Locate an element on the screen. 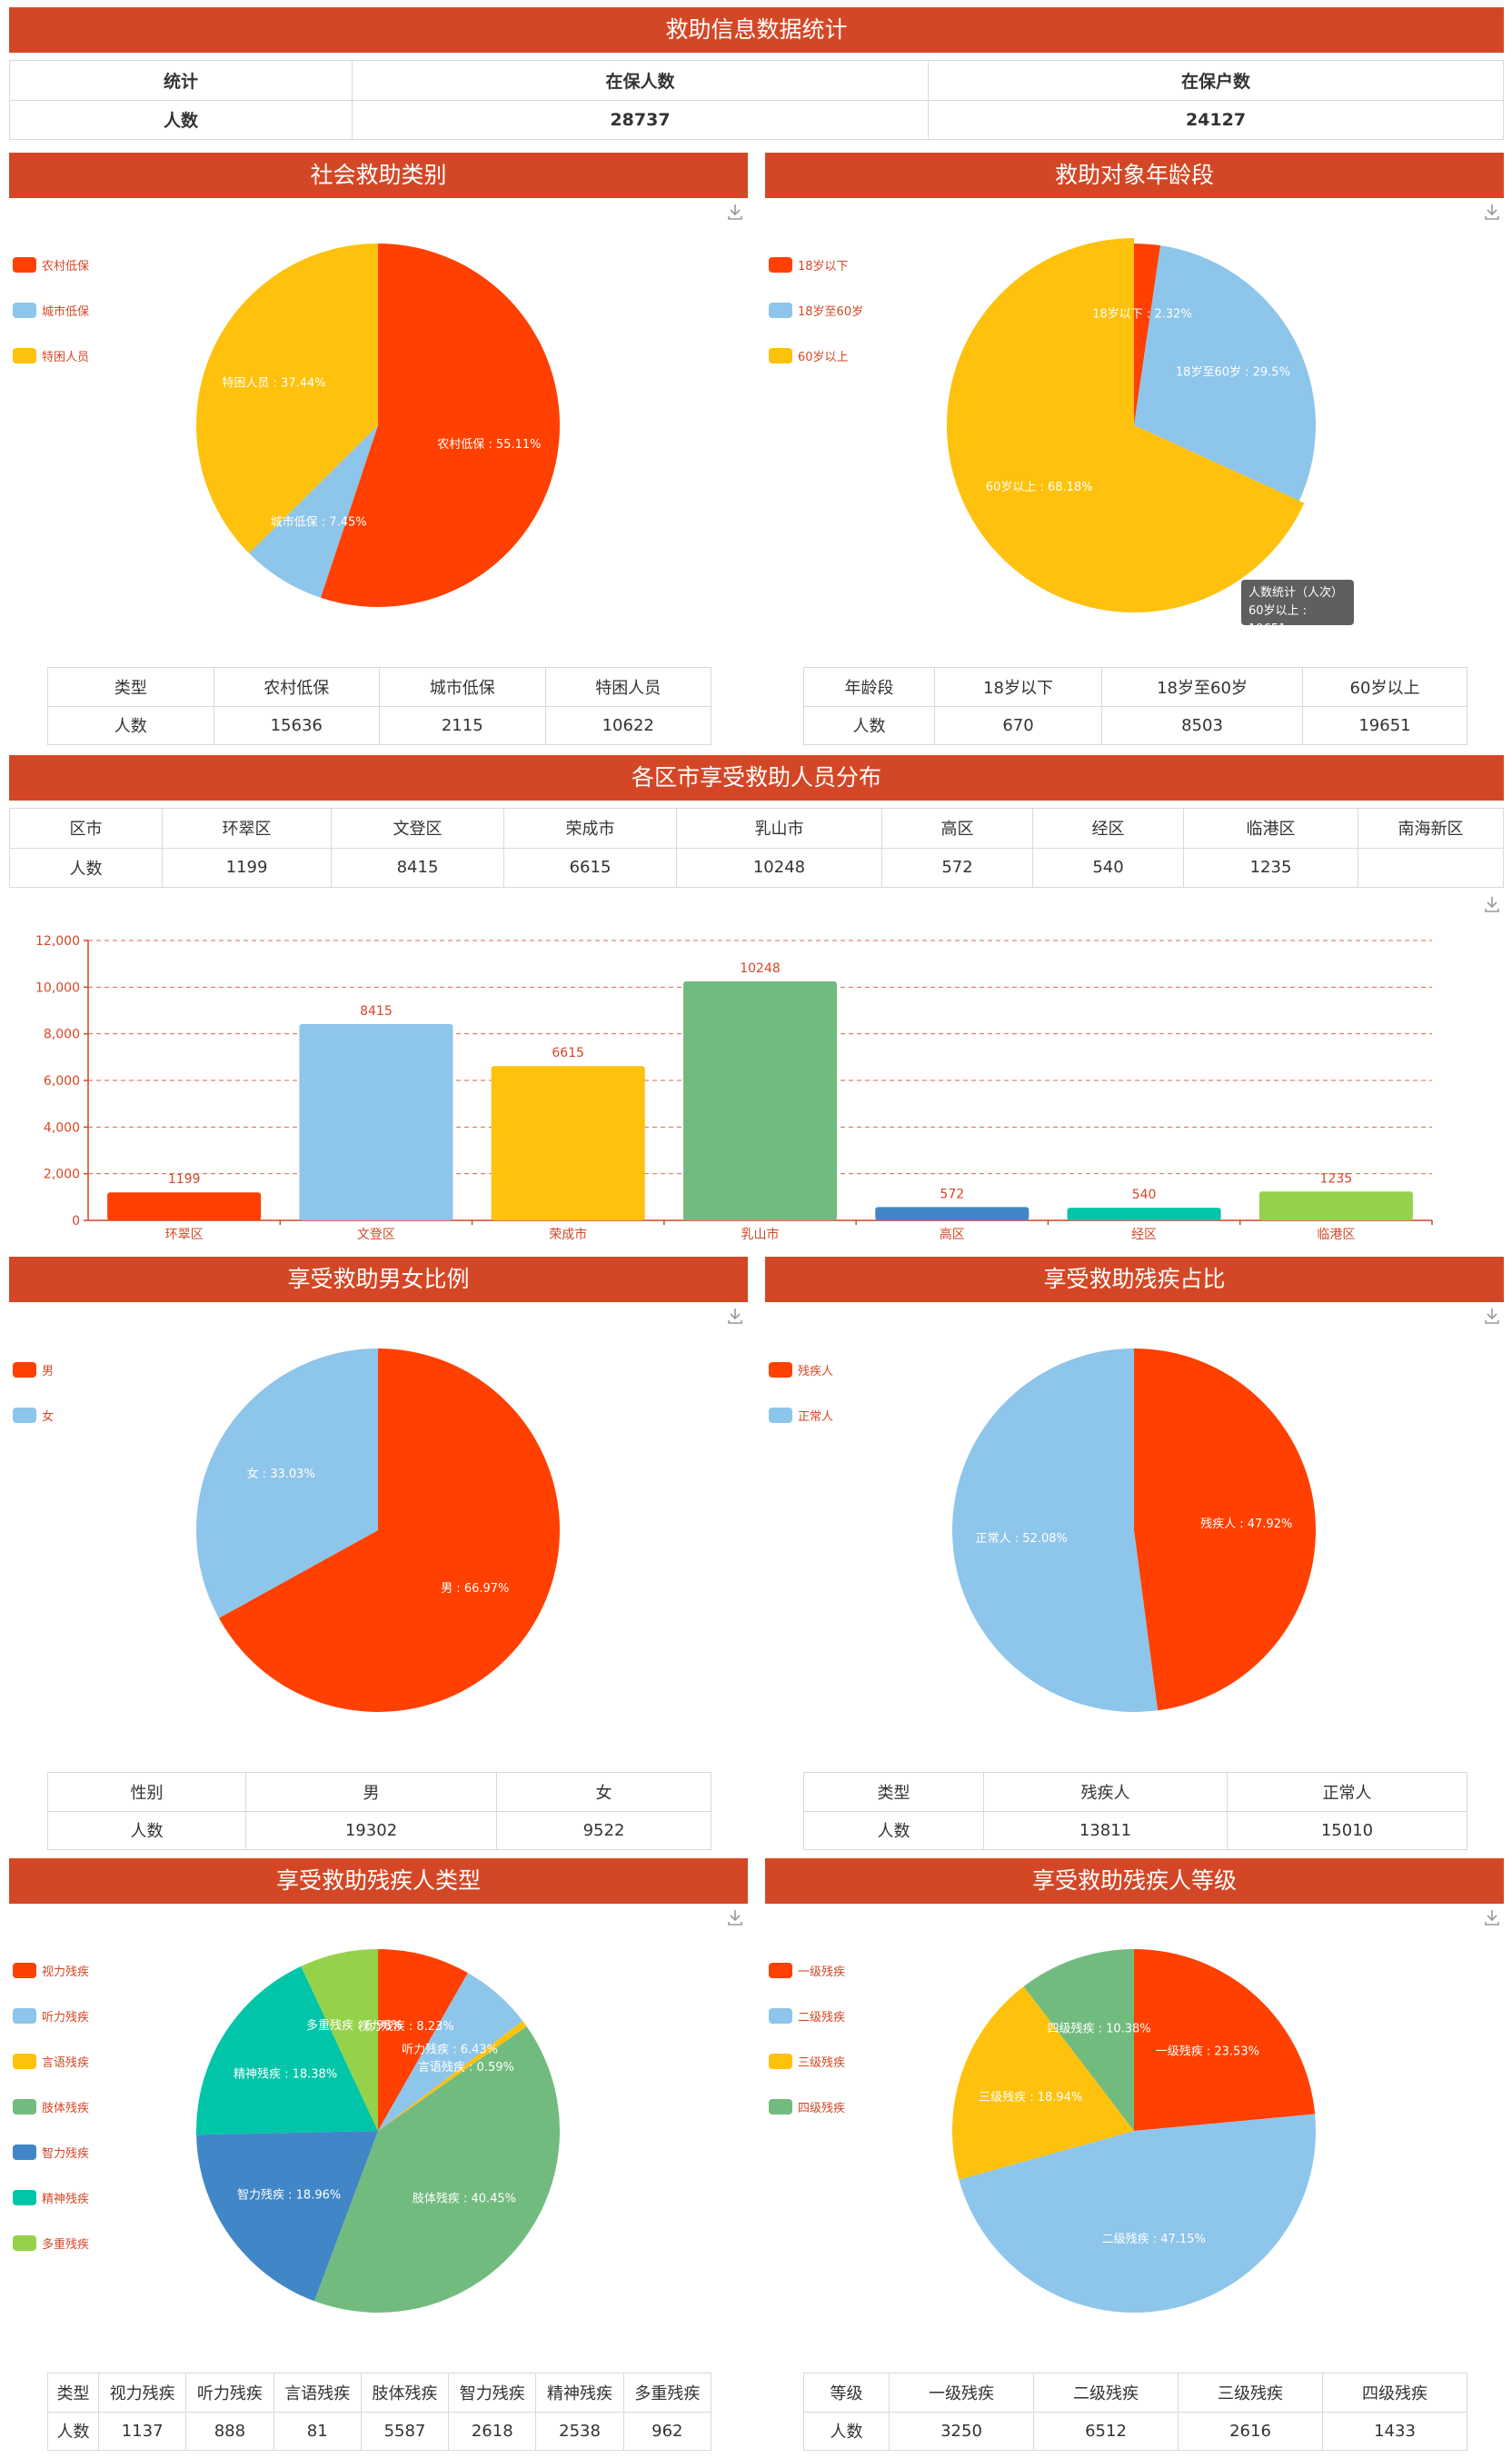 This screenshot has height=2458, width=1512. legend-item: 农村低保 is located at coordinates (51, 264).